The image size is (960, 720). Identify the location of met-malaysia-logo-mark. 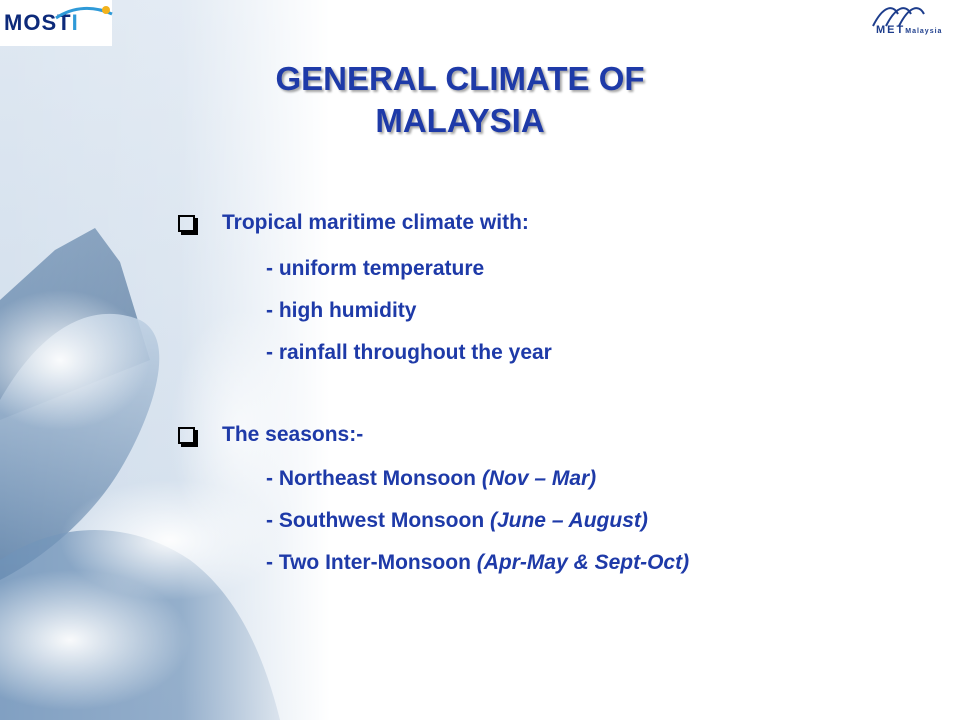
(898, 17).